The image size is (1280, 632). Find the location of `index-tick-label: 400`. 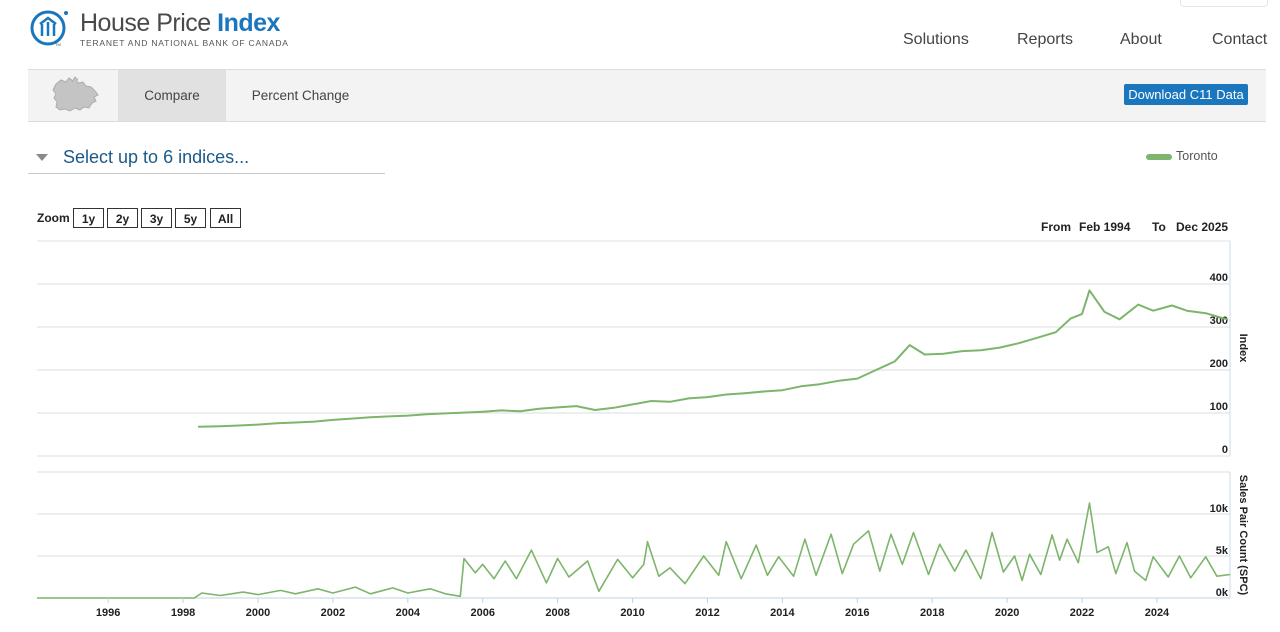

index-tick-label: 400 is located at coordinates (1219, 278).